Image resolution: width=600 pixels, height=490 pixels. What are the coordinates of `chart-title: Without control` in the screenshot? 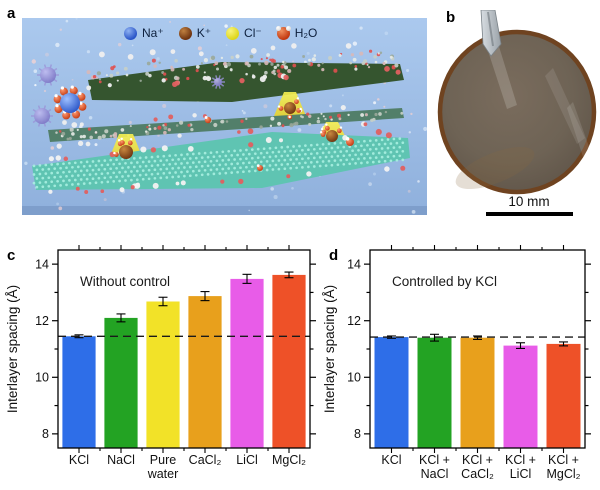 It's located at (125, 281).